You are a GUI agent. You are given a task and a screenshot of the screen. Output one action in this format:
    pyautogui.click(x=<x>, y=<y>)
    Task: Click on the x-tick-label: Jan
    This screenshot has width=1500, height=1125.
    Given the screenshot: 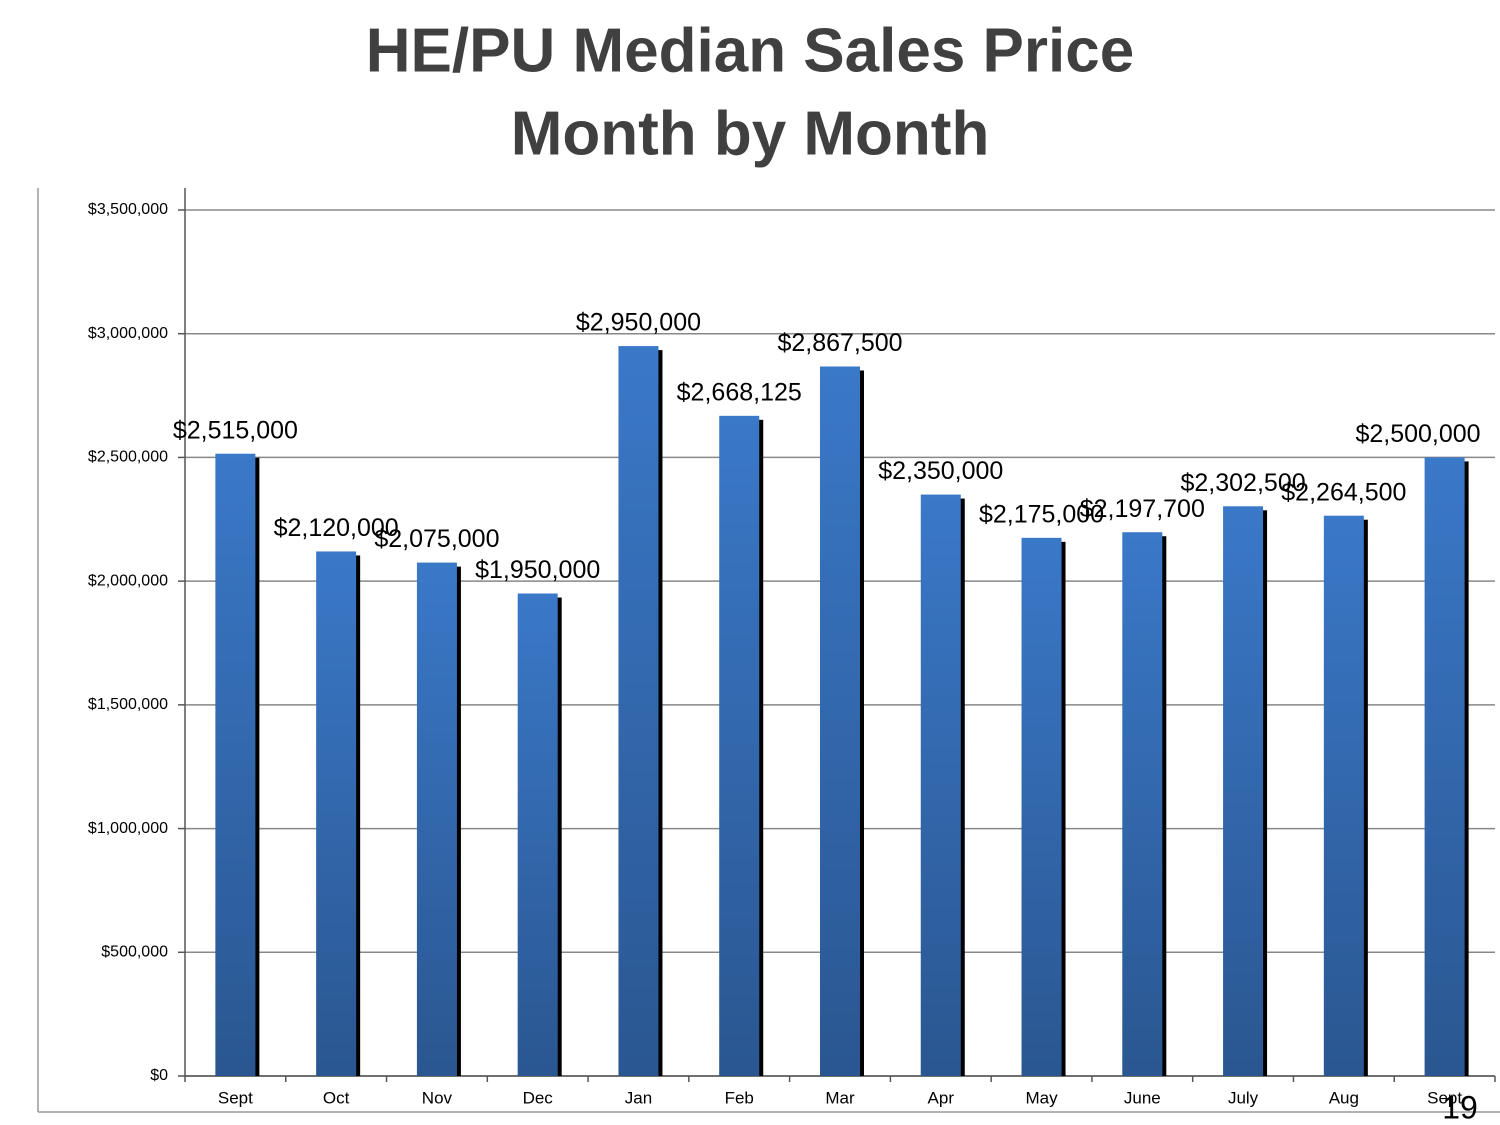 What is the action you would take?
    pyautogui.click(x=638, y=1097)
    